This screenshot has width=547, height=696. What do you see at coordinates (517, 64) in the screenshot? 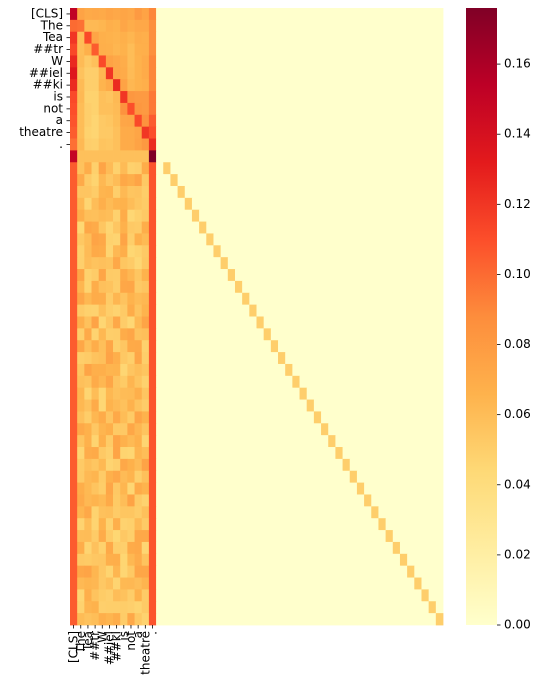
I see `colorbar-tick-label: 0.16` at bounding box center [517, 64].